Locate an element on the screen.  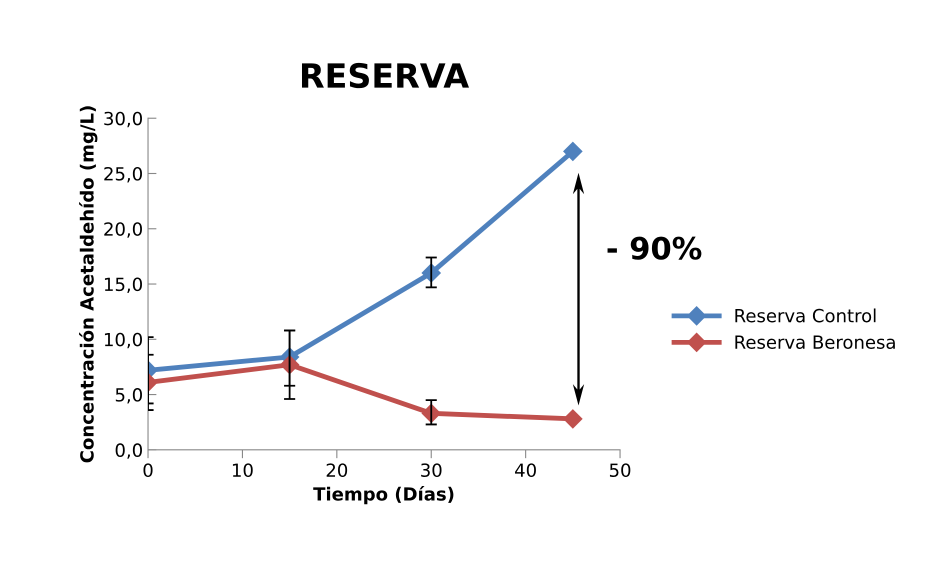
x-tick-label: 20 is located at coordinates (337, 470).